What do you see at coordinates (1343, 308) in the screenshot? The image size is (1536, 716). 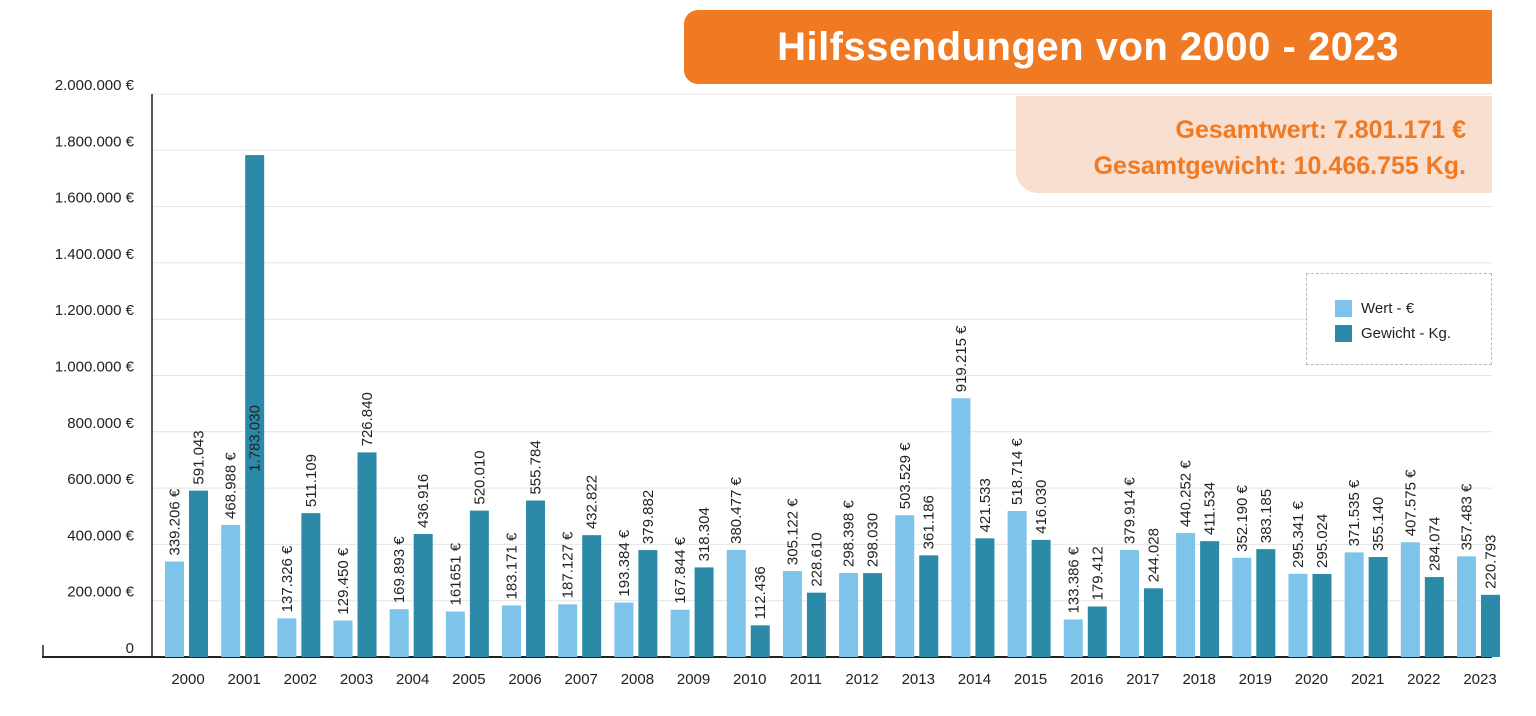 I see `legend-swatch-wert` at bounding box center [1343, 308].